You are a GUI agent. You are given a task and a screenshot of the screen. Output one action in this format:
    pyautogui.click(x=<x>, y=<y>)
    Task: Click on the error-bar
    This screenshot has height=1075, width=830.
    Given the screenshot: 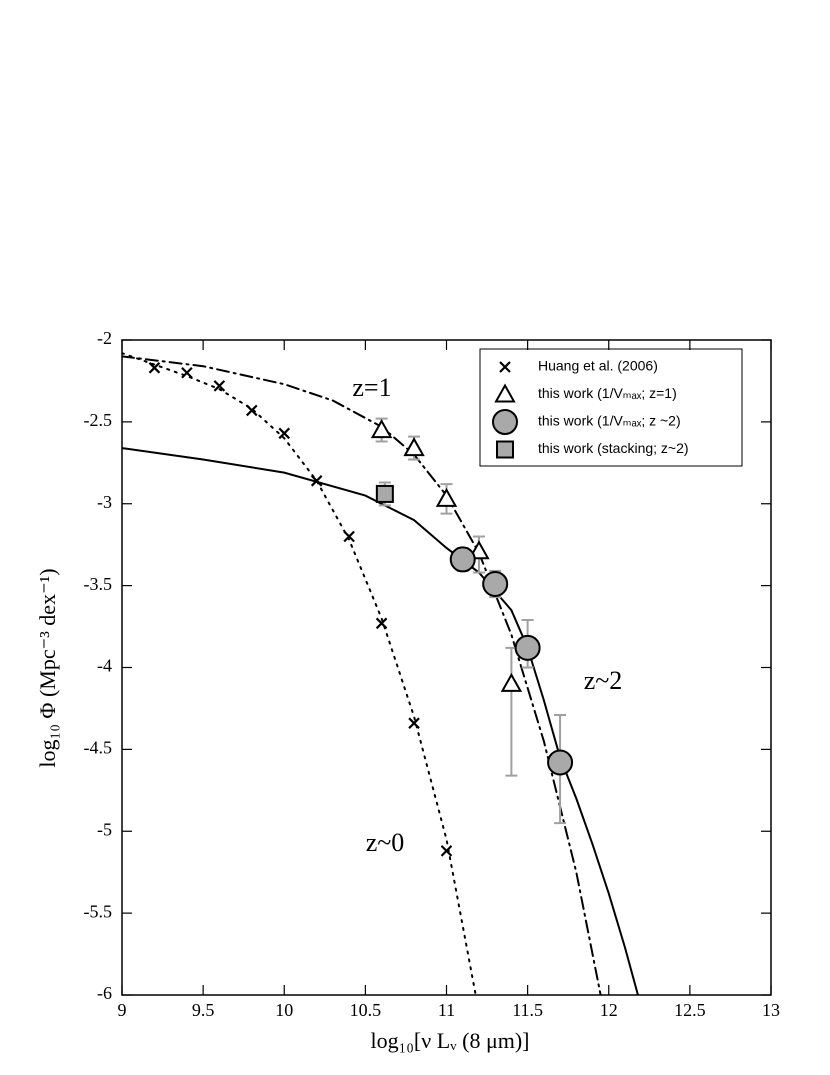 What is the action you would take?
    pyautogui.click(x=511, y=711)
    